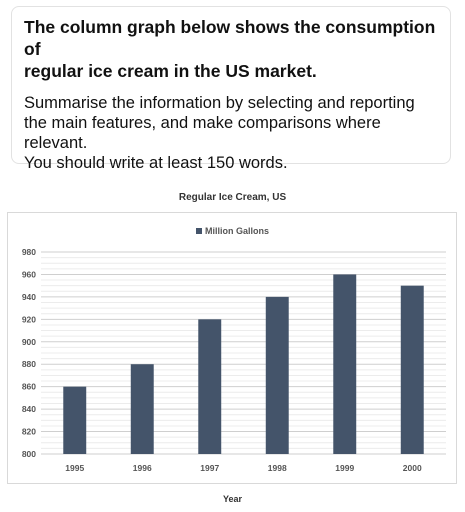 The image size is (465, 512). What do you see at coordinates (29, 252) in the screenshot?
I see `y-tick-label: 980` at bounding box center [29, 252].